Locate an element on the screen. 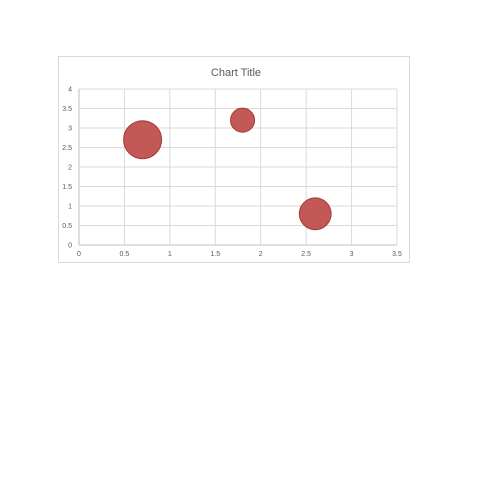  x-tick-label: 1 is located at coordinates (170, 254).